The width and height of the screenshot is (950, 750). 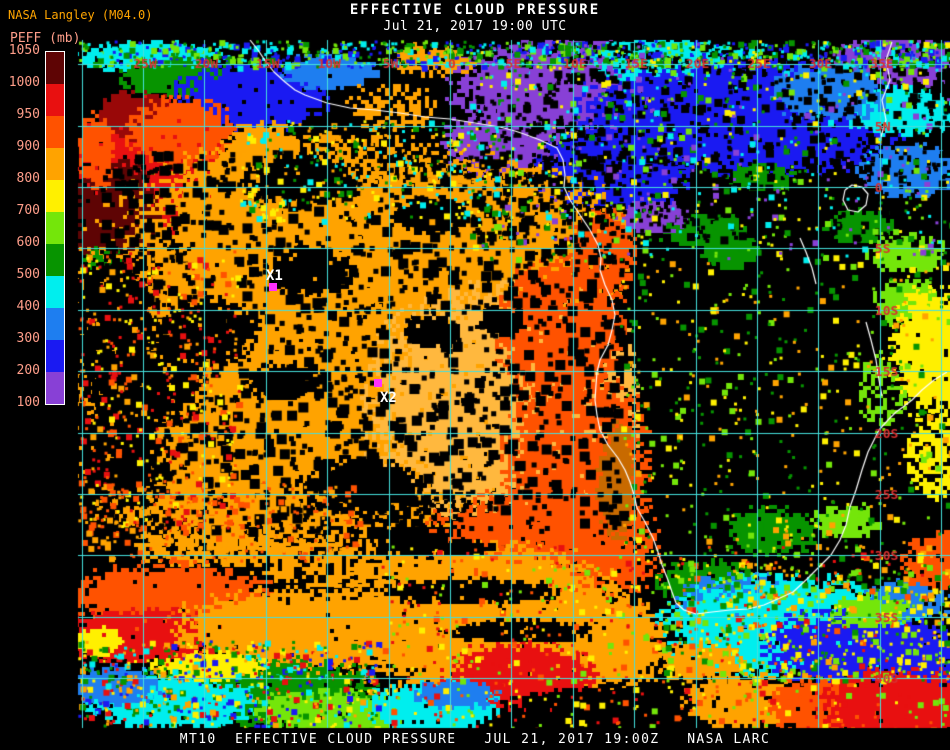 What do you see at coordinates (28, 114) in the screenshot?
I see `colorbar-tick-label: 950` at bounding box center [28, 114].